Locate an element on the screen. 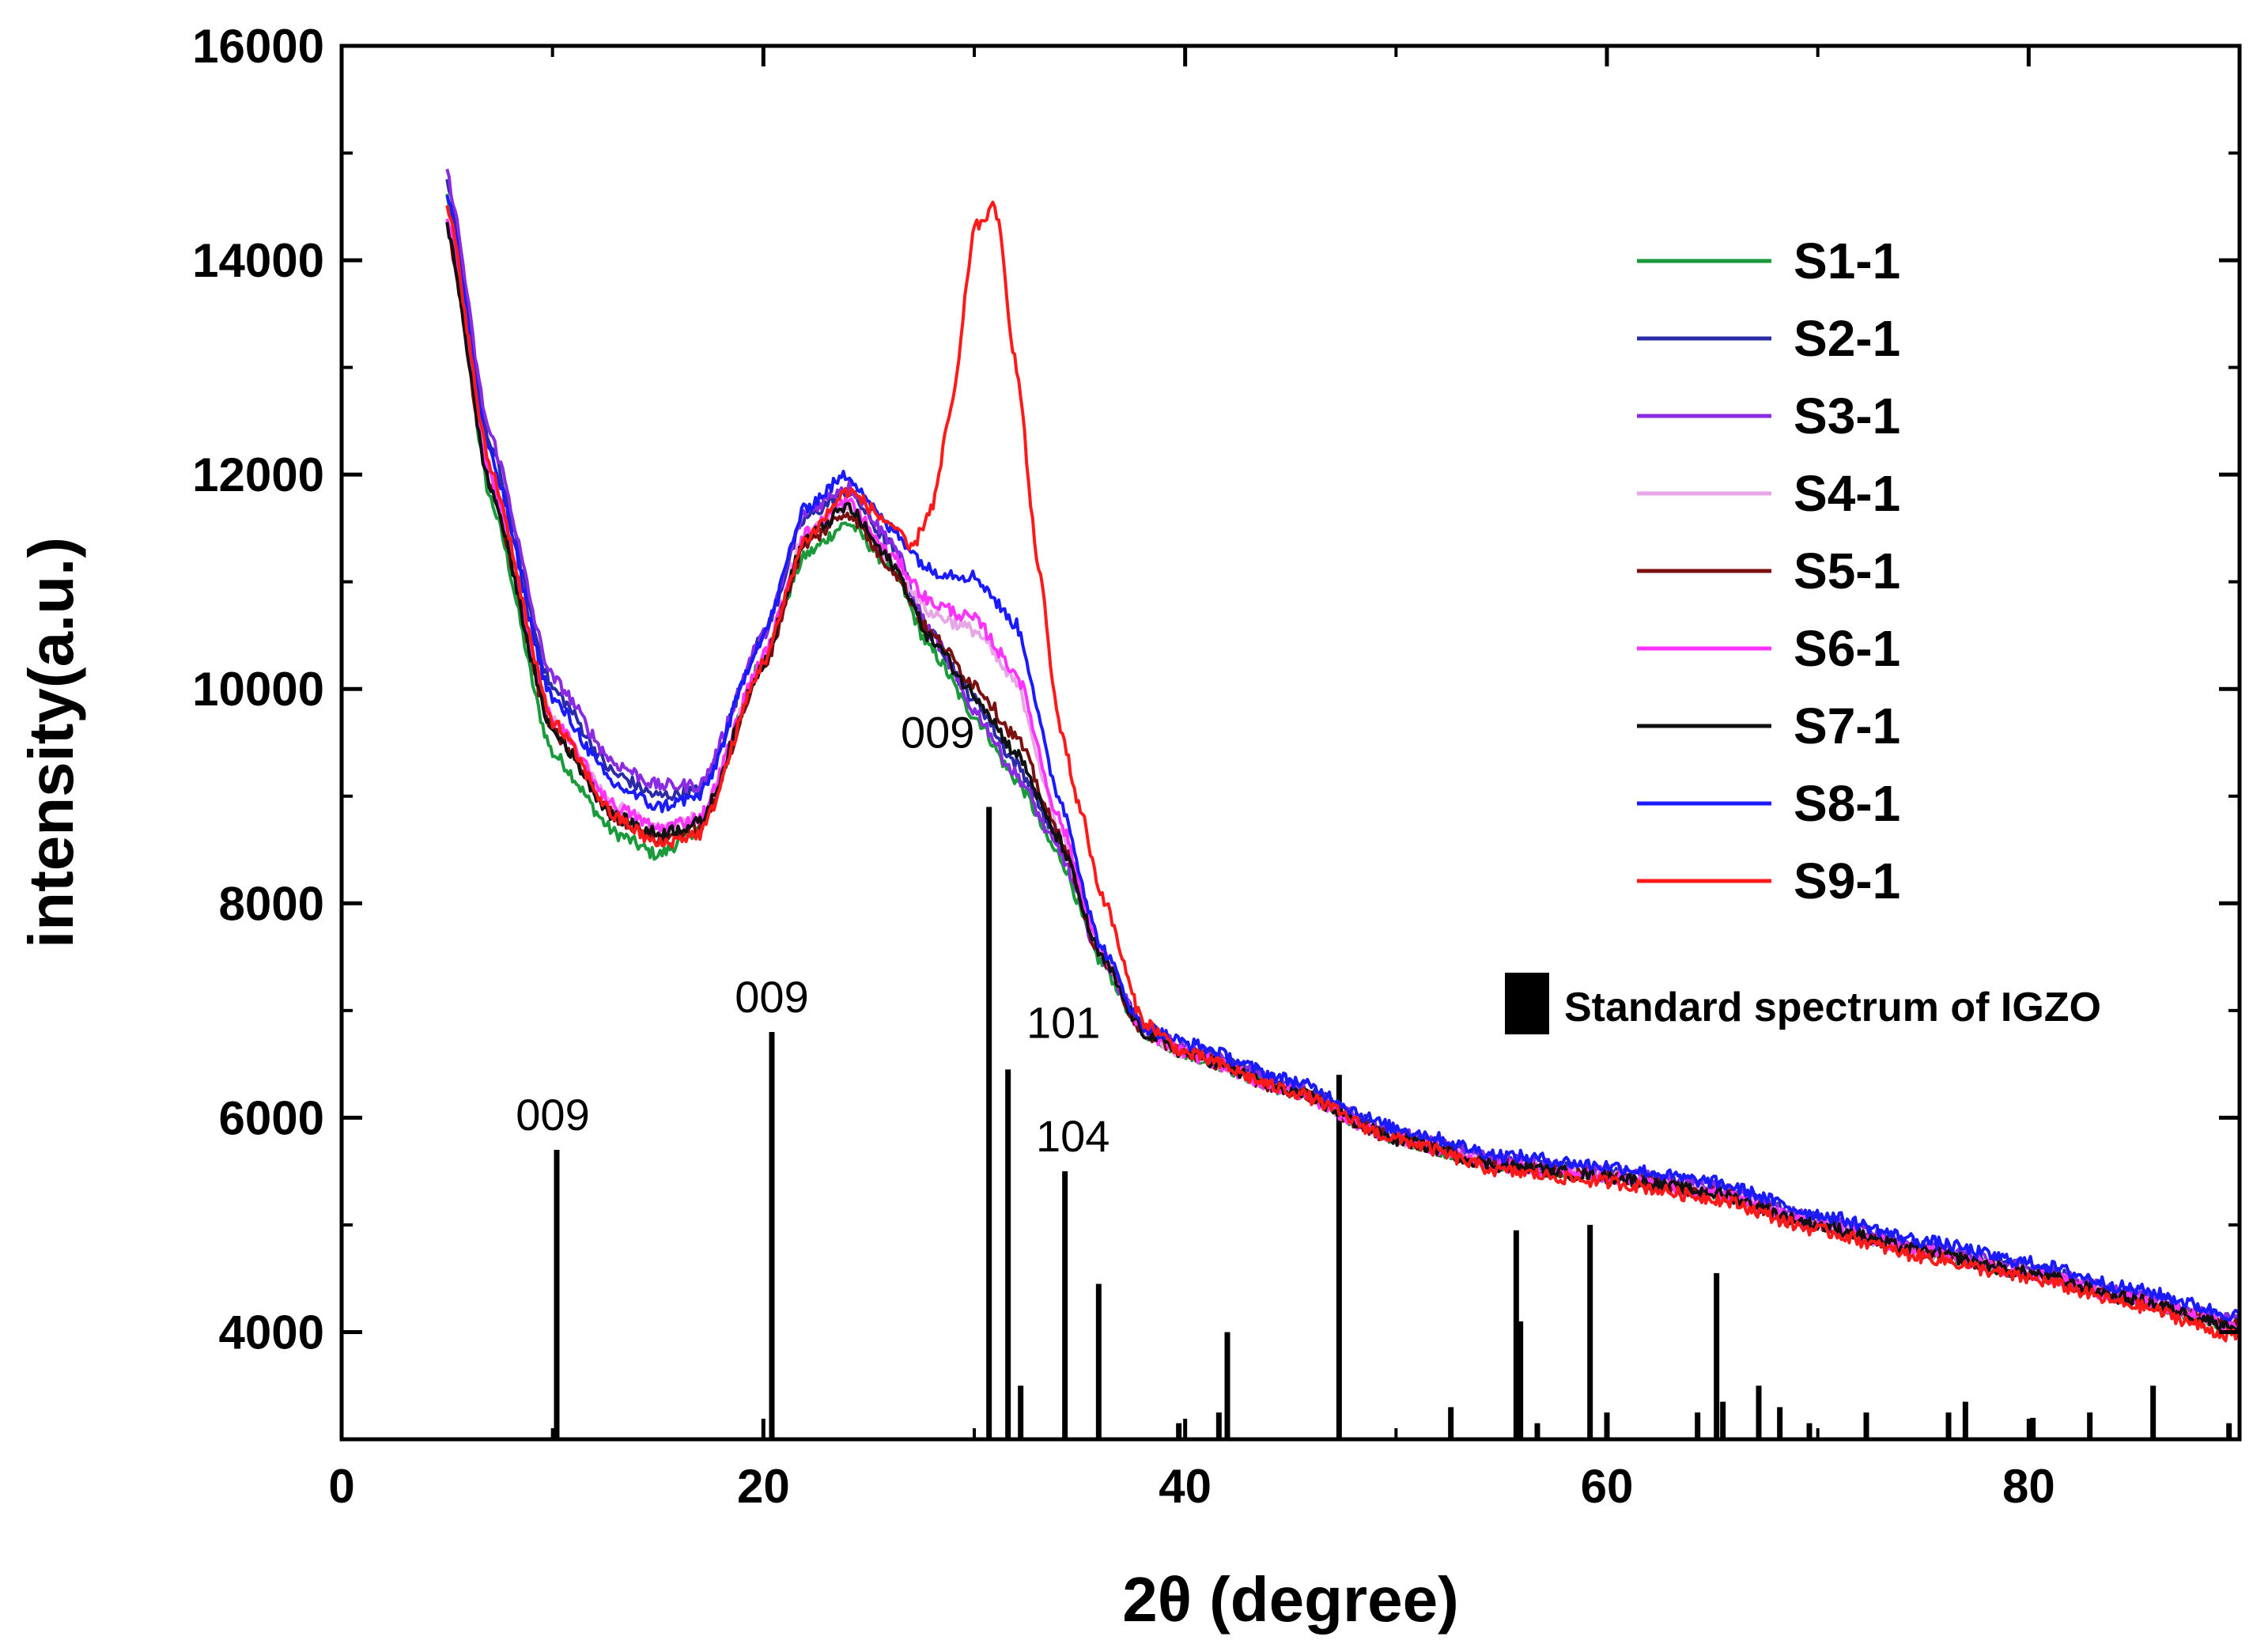  peak-annotations: 009 009 009 101 104 is located at coordinates (812, 934).